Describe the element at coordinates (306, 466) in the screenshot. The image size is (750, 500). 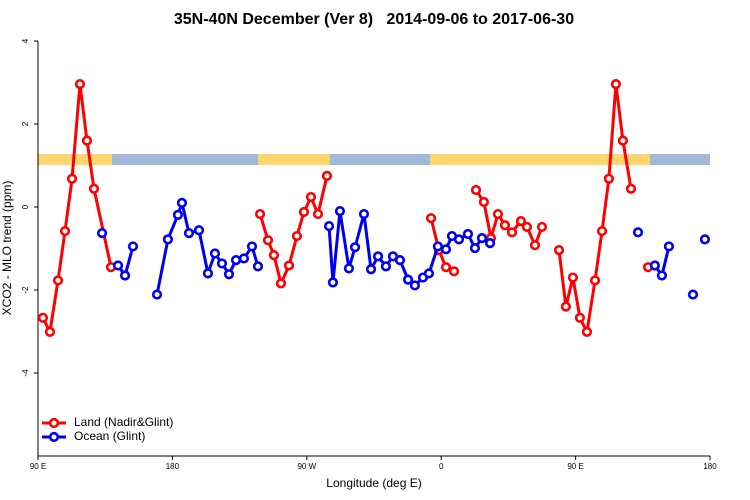
I see `x-tick-label: 90 W` at that location.